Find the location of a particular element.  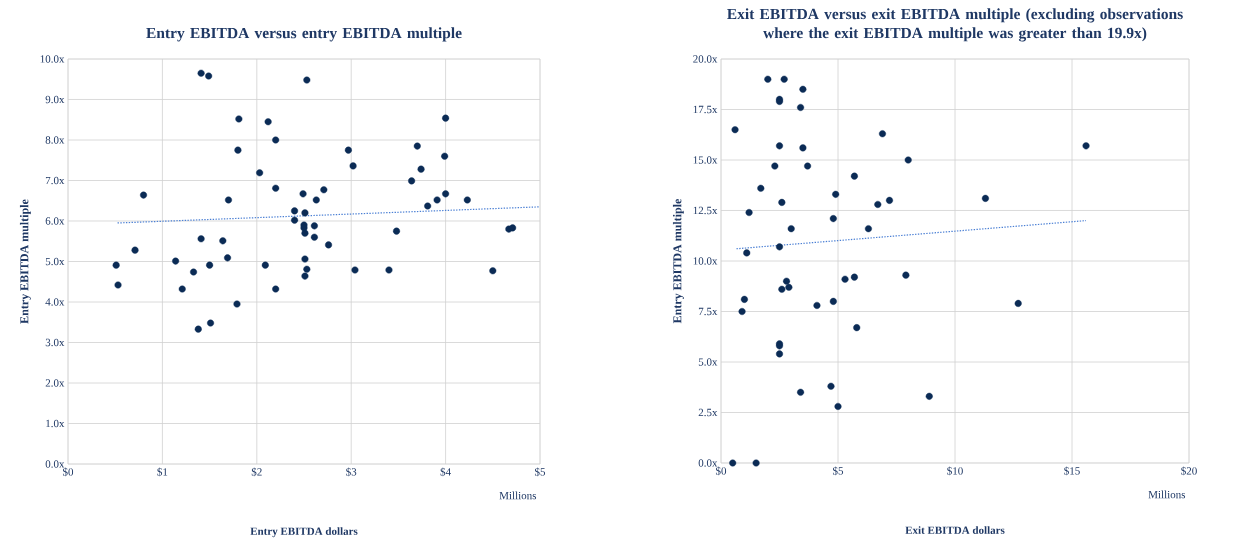

y-tick-label: 17.5x is located at coordinates (705, 109).